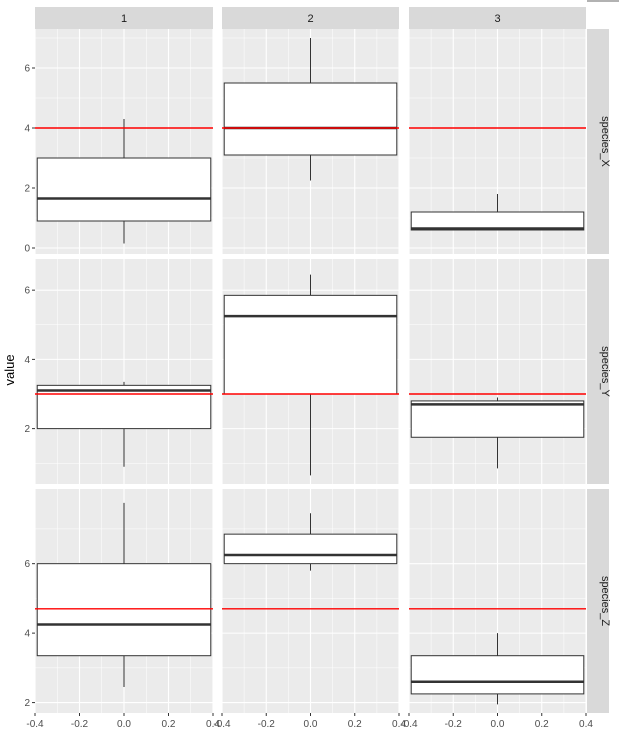  Describe the element at coordinates (9, 369) in the screenshot. I see `y-axis-title: value` at that location.